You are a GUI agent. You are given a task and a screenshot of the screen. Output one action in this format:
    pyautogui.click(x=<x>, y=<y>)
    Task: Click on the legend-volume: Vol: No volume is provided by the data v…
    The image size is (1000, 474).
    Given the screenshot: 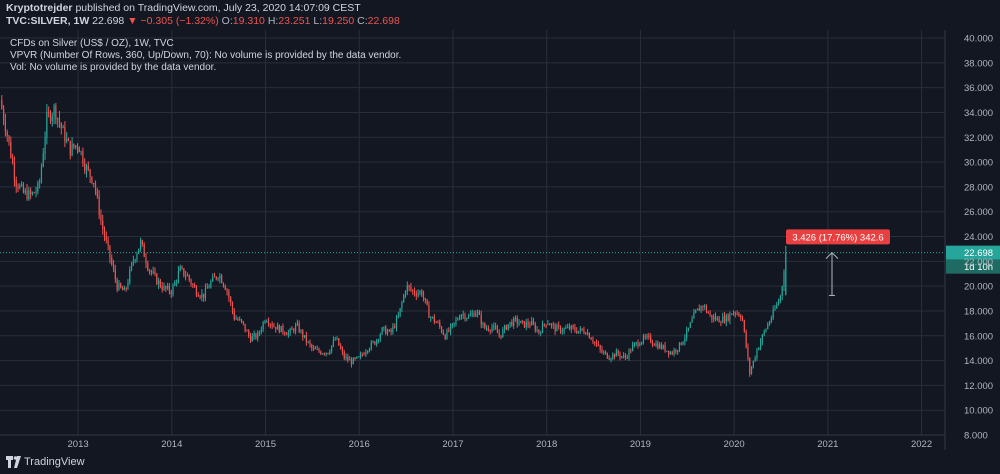 What is the action you would take?
    pyautogui.click(x=113, y=67)
    